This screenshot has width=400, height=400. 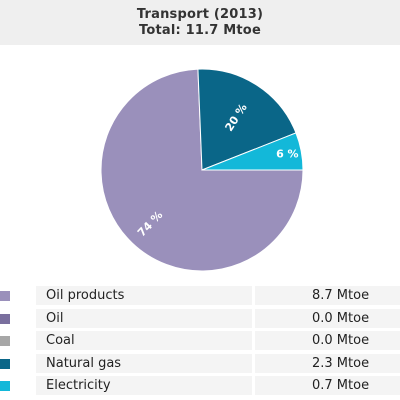 I want to click on legend-label-electricity: Electricity, so click(x=144, y=386).